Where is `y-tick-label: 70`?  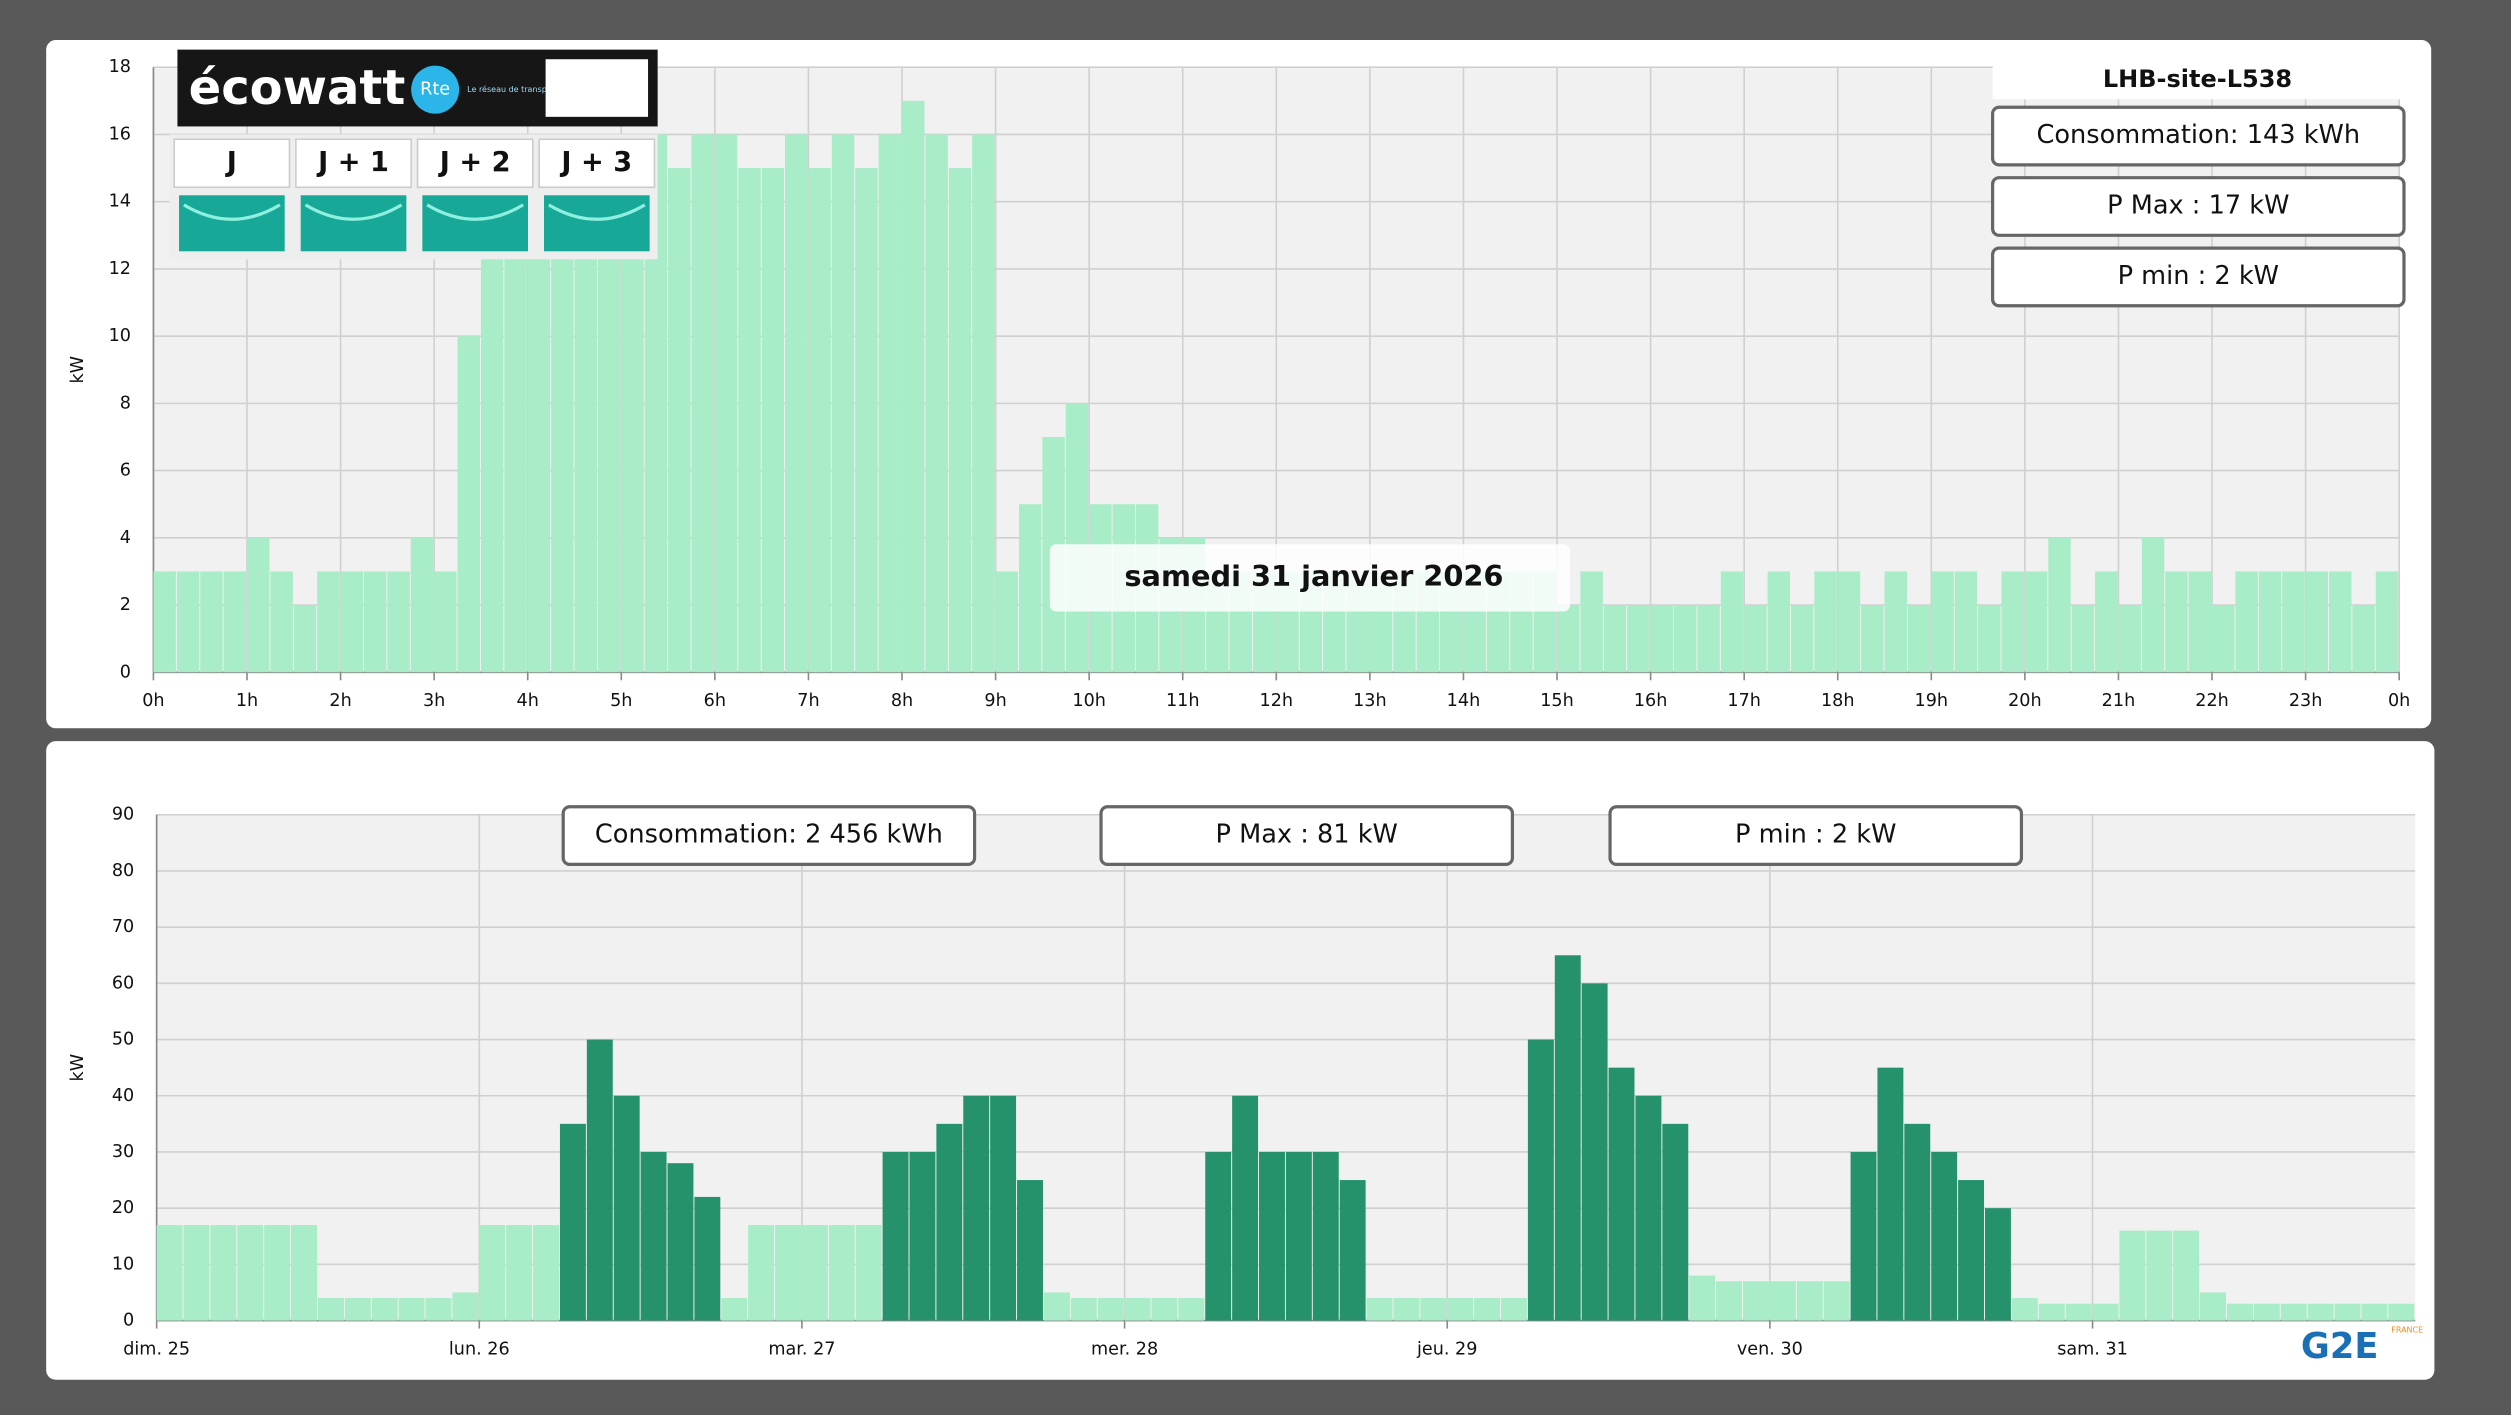 y-tick-label: 70 is located at coordinates (123, 927).